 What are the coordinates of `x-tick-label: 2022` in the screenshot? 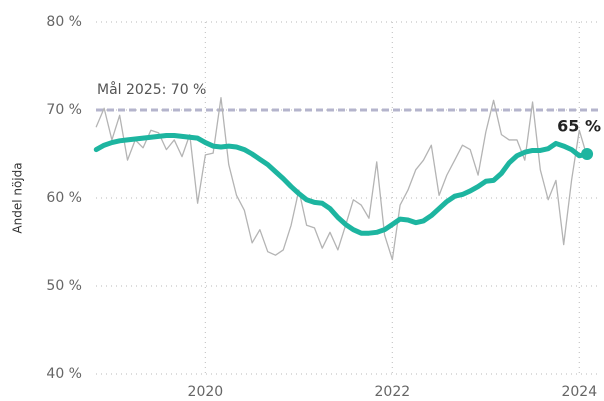 It's located at (393, 392).